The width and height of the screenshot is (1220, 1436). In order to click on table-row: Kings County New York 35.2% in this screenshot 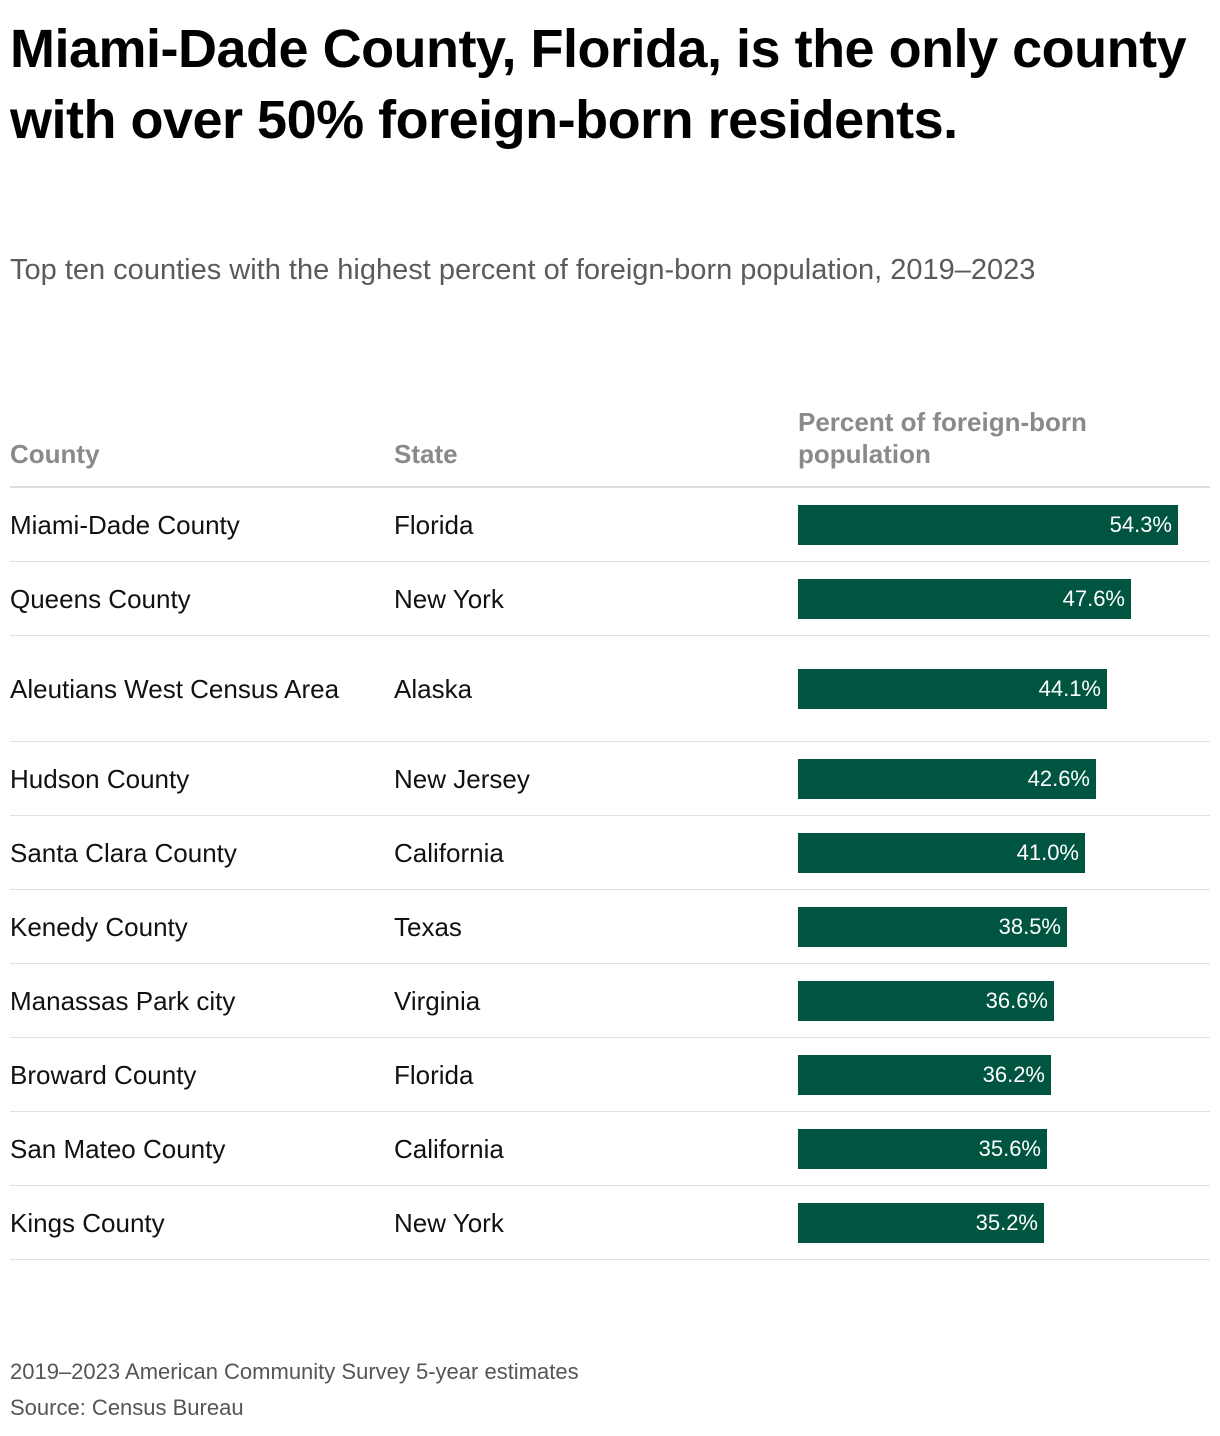, I will do `click(610, 1223)`.